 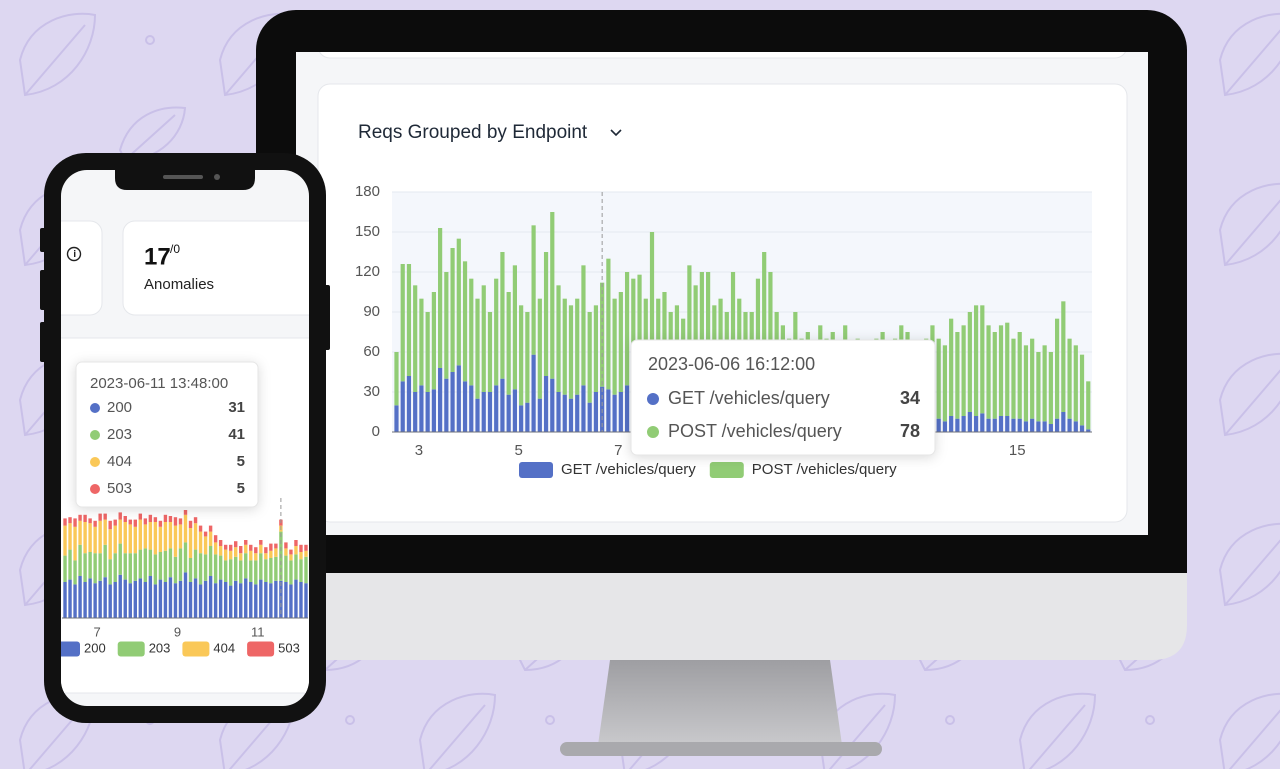 What do you see at coordinates (419, 450) in the screenshot?
I see `x-tick-label: 3` at bounding box center [419, 450].